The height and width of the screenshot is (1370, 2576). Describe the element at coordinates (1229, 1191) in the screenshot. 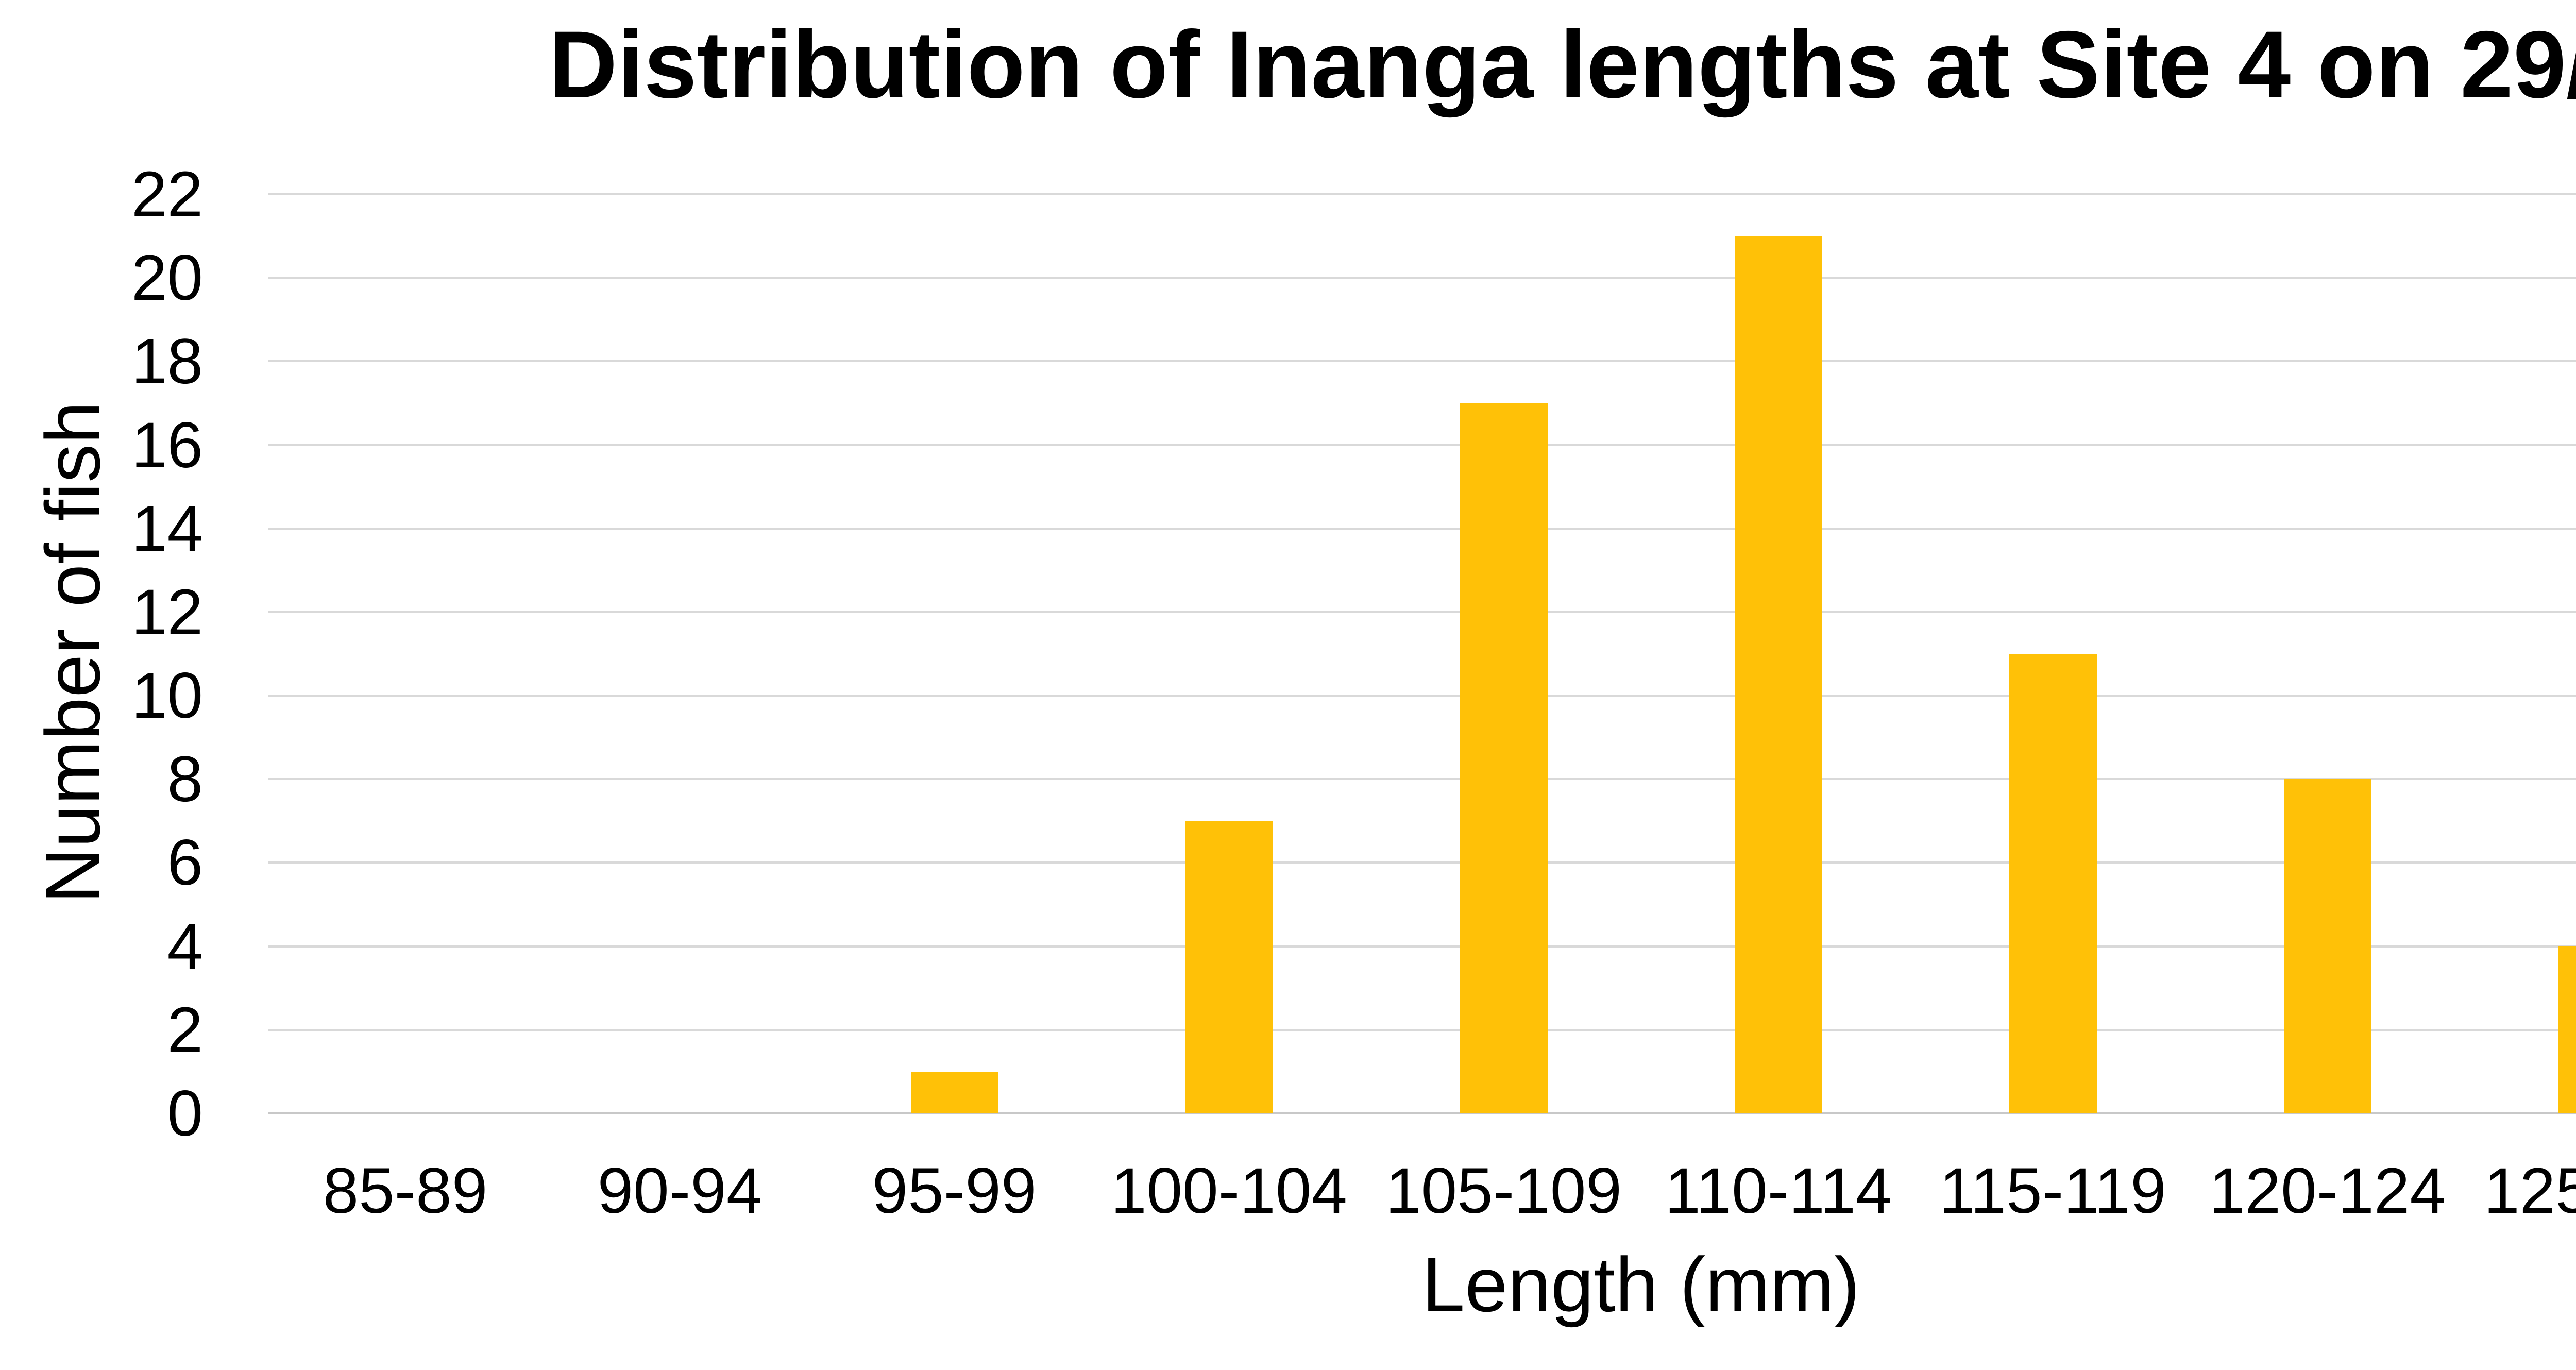

I see `x-axis-category-label: 100-104` at that location.